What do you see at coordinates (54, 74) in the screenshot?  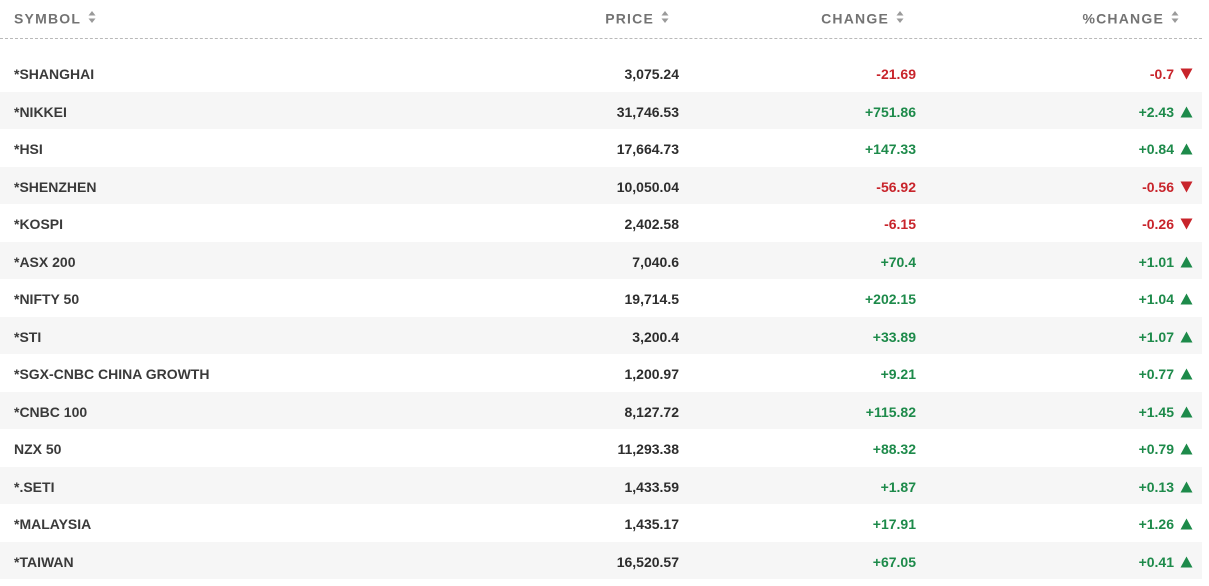 I see `symbol-link: *SHANGHAI` at bounding box center [54, 74].